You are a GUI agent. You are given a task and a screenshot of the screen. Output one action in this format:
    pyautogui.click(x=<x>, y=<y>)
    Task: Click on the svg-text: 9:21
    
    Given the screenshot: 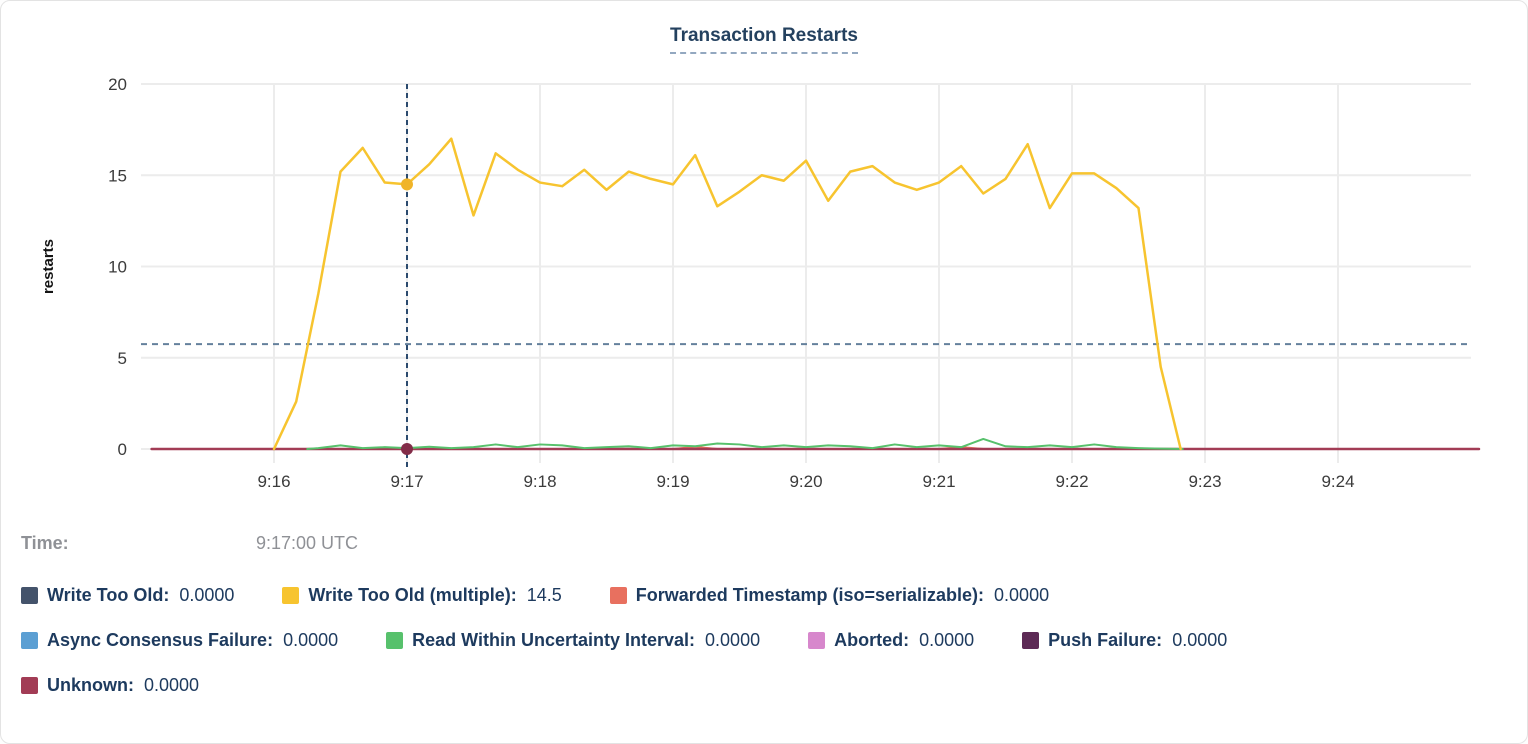 What is the action you would take?
    pyautogui.click(x=938, y=481)
    